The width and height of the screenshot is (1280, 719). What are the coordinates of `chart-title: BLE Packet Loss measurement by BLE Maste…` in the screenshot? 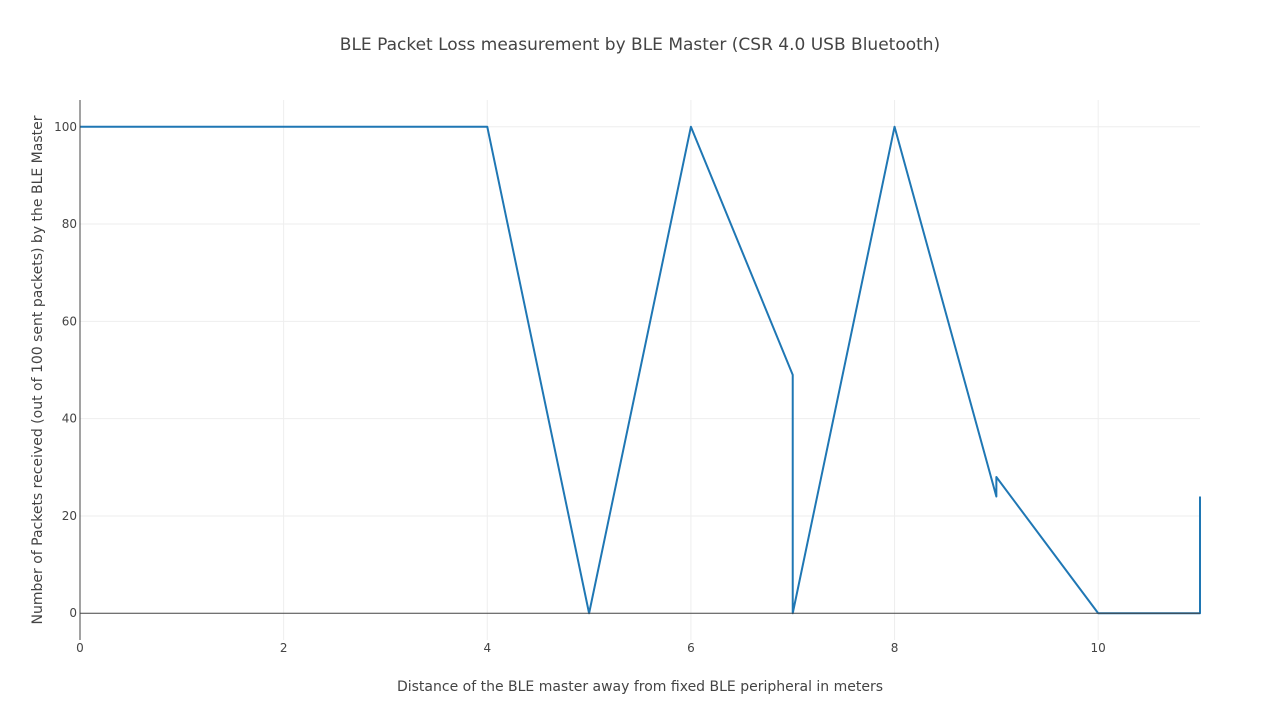 It's located at (640, 45).